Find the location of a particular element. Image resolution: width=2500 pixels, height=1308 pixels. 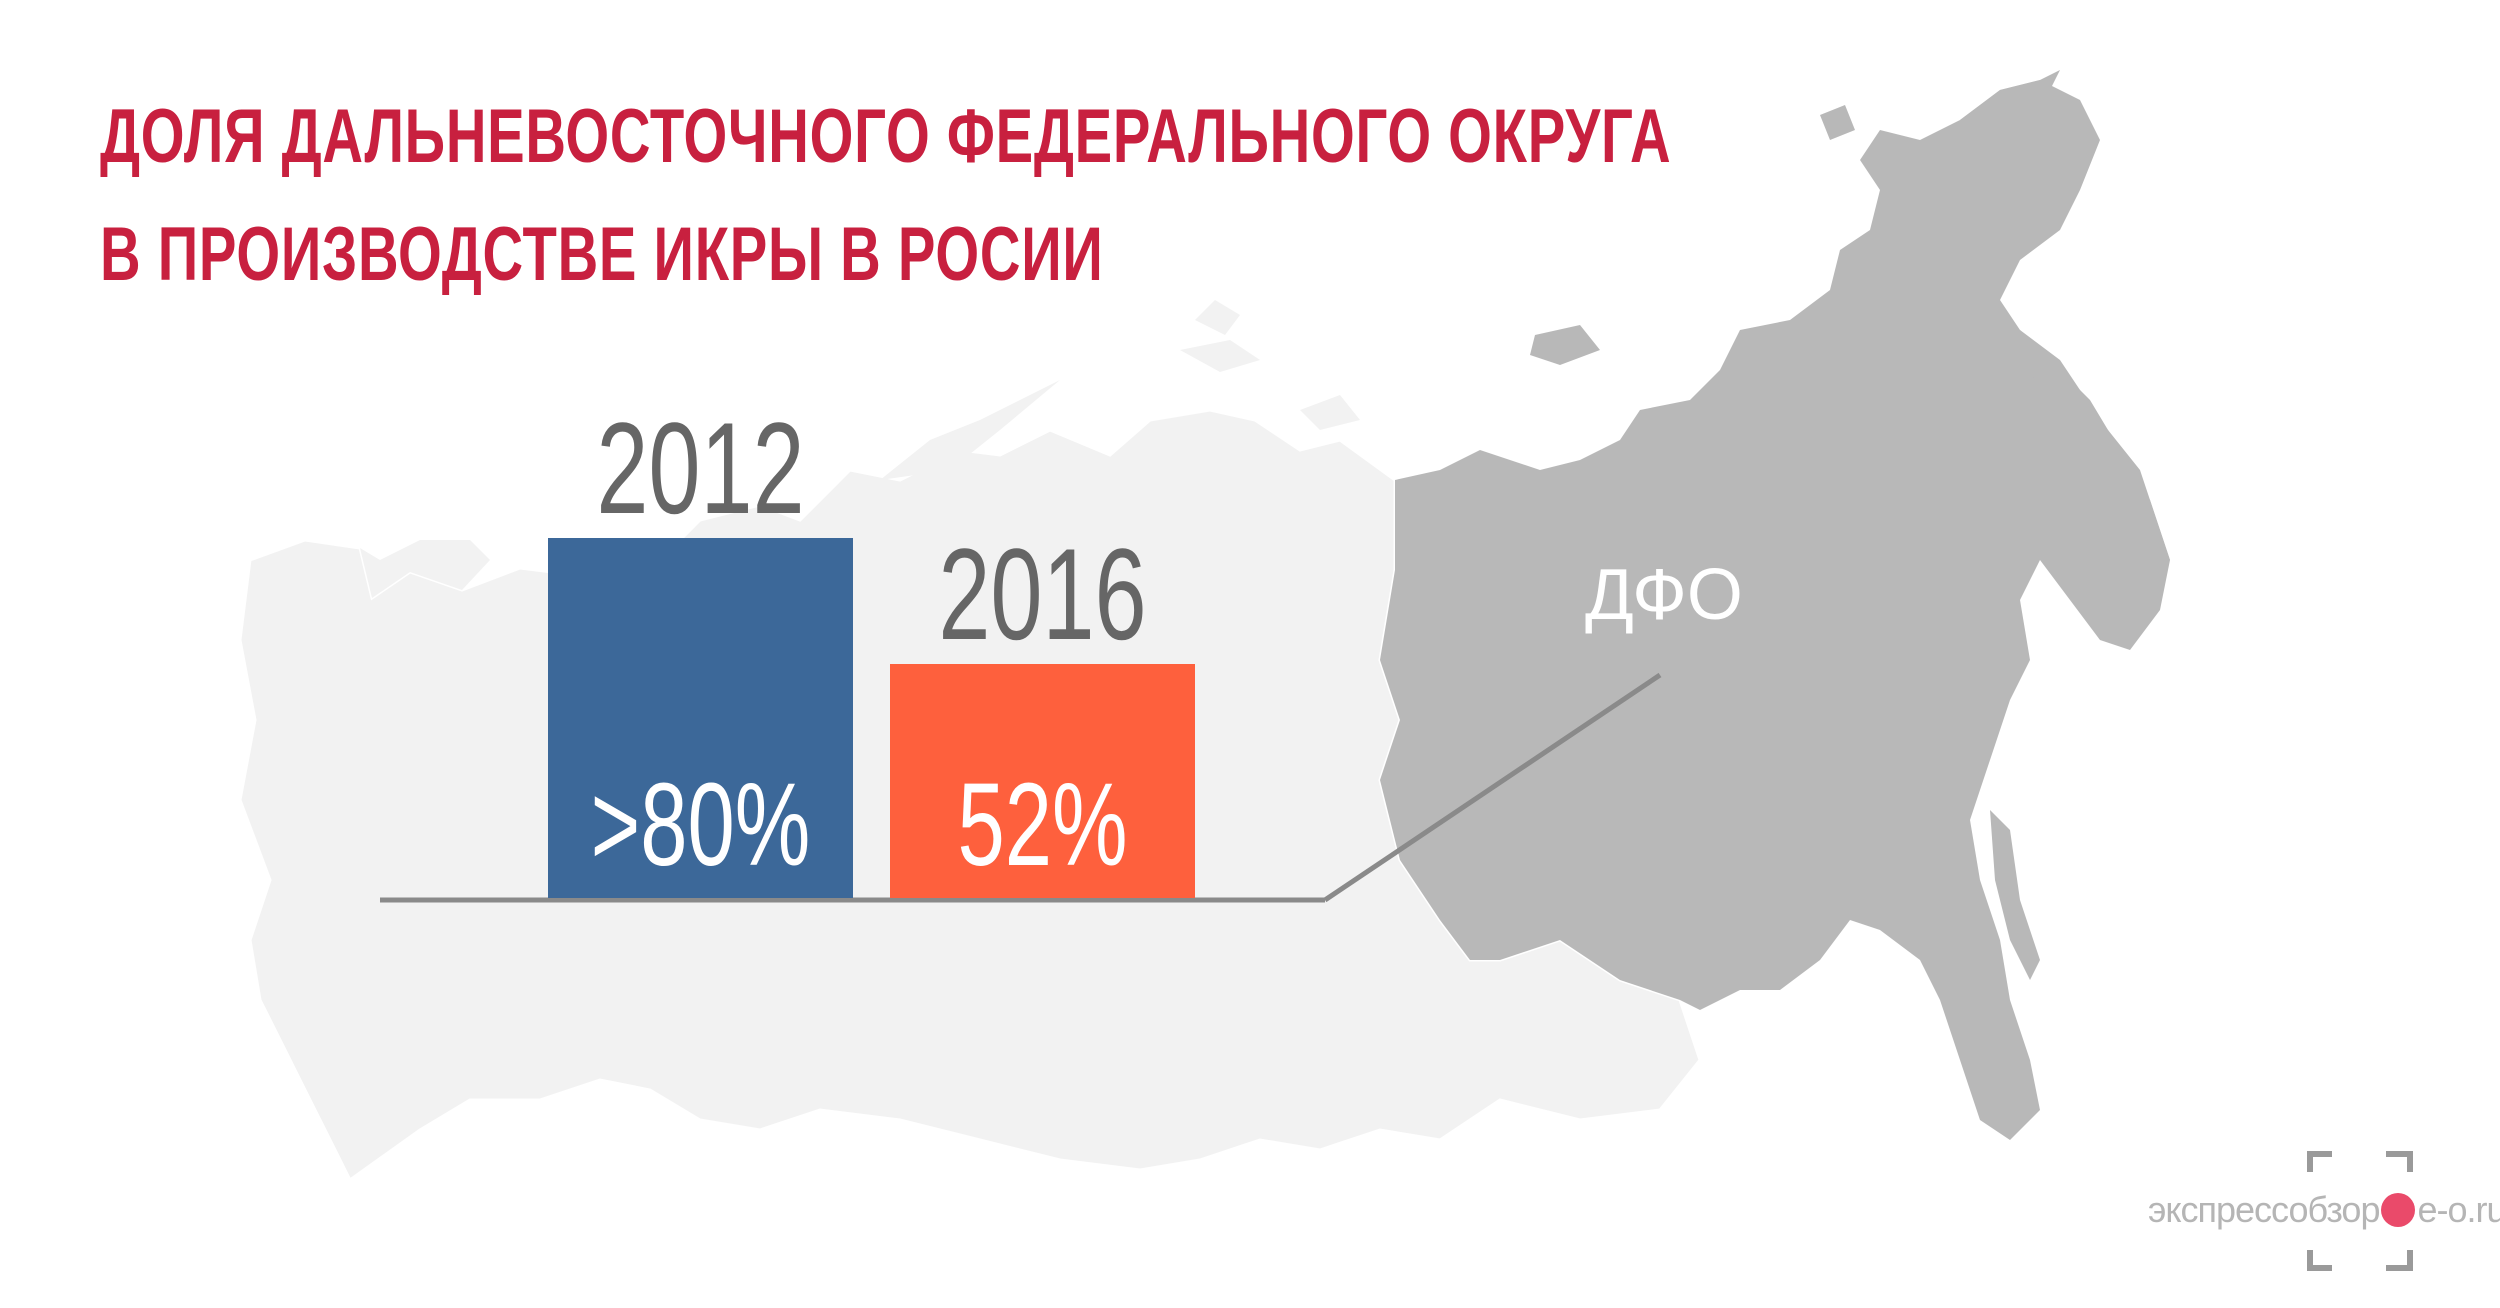

watermark-text: экспрессобзор e-o.ru is located at coordinates (2324, 1210).